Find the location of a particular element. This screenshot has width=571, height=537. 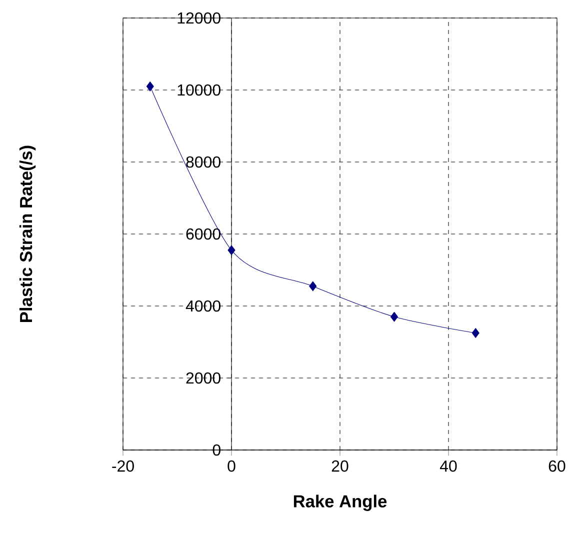

y-tick-label: 6000 is located at coordinates (203, 234).